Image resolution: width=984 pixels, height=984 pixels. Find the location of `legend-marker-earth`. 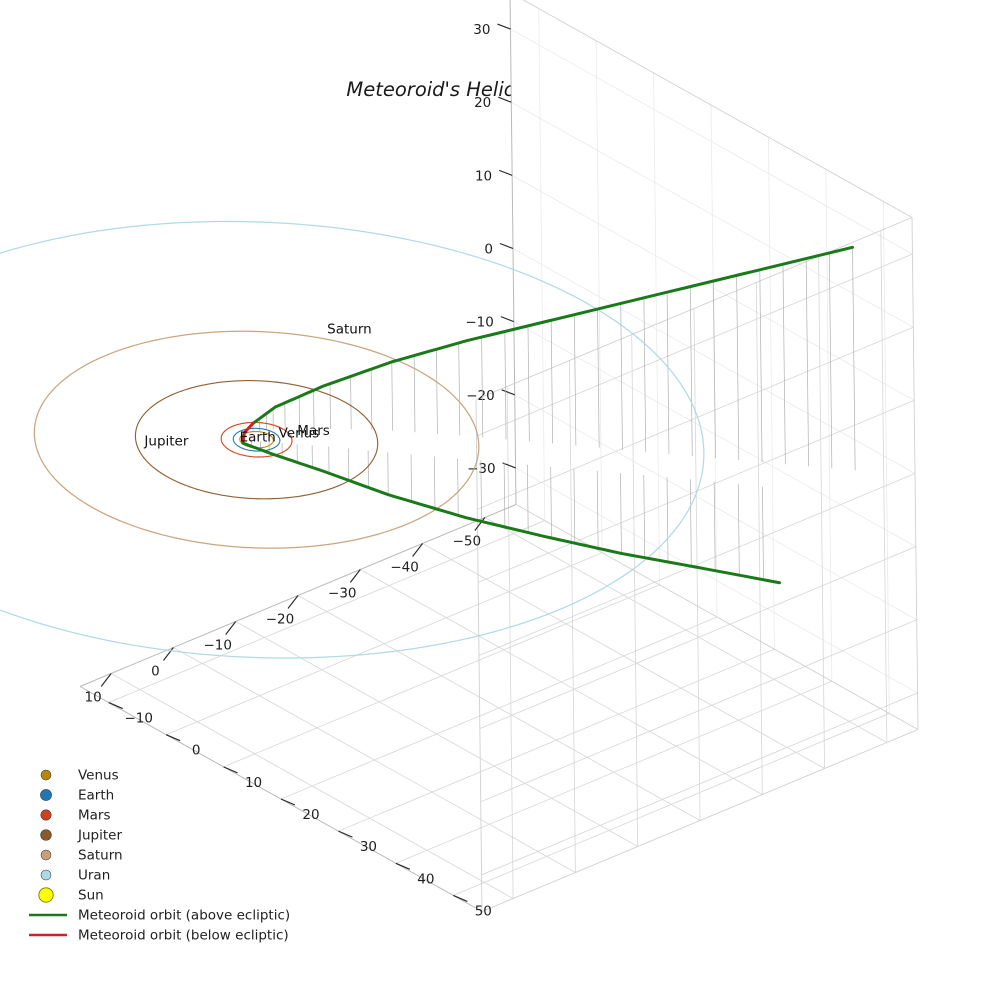

legend-marker-earth is located at coordinates (46, 795).